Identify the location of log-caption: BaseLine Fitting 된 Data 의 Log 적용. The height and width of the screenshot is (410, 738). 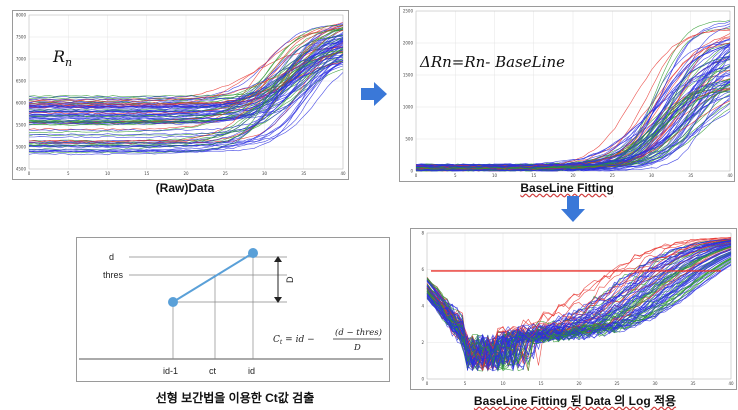
(575, 401).